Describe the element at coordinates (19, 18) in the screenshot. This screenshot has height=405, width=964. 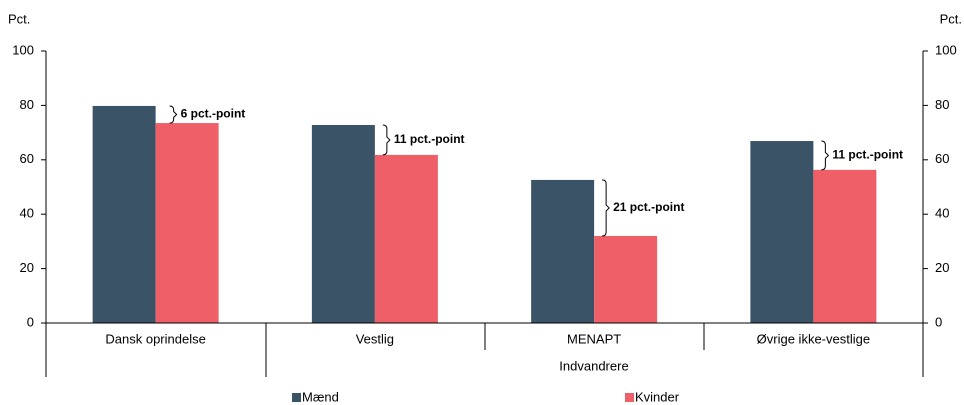
I see `y-axis-label: Pct.` at that location.